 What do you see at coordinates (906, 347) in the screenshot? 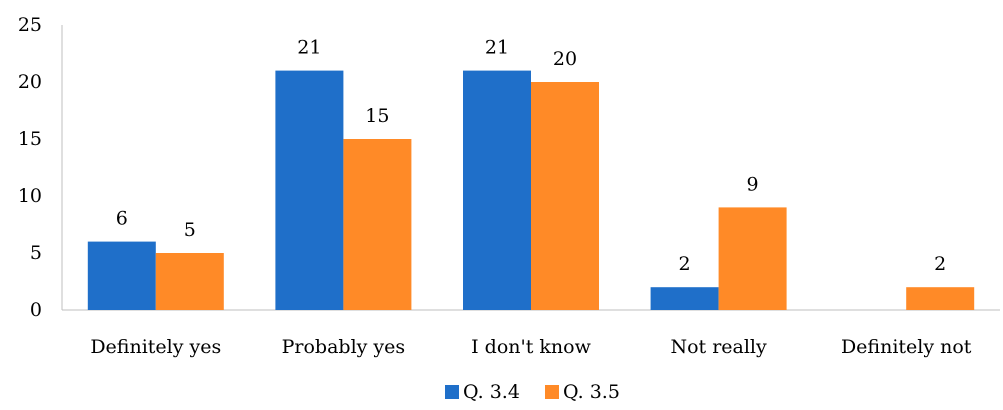
I see `x-tick-label: Definitely not` at bounding box center [906, 347].